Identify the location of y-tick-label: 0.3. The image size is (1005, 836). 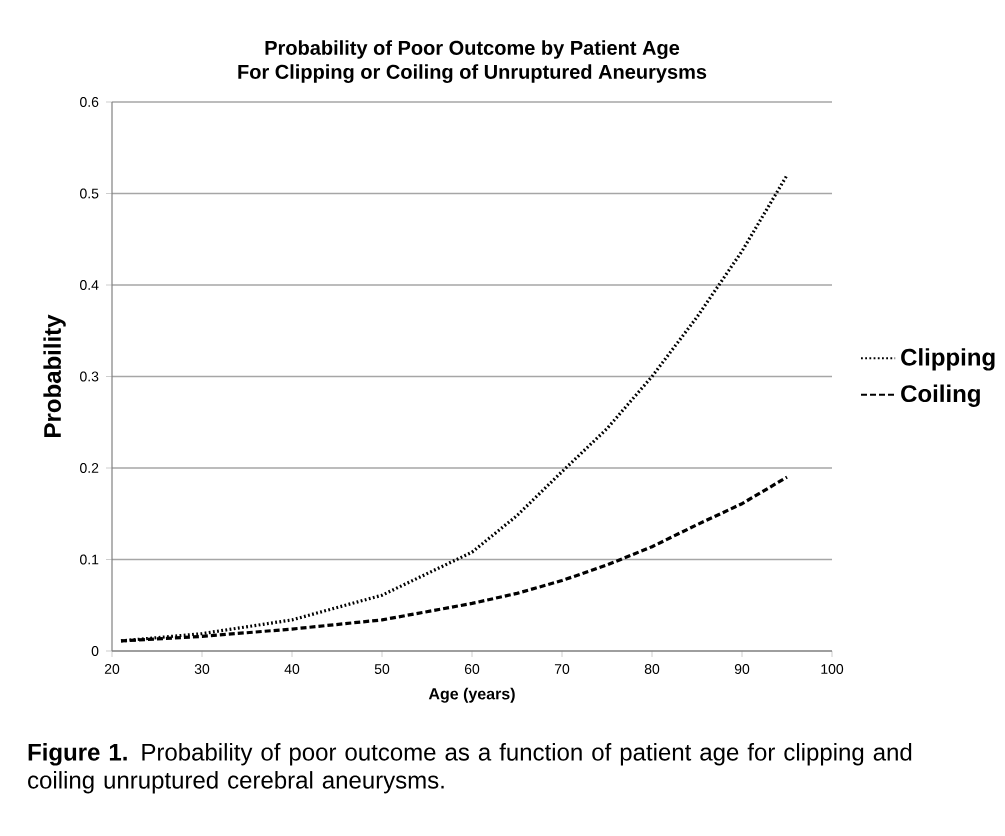
(89, 376).